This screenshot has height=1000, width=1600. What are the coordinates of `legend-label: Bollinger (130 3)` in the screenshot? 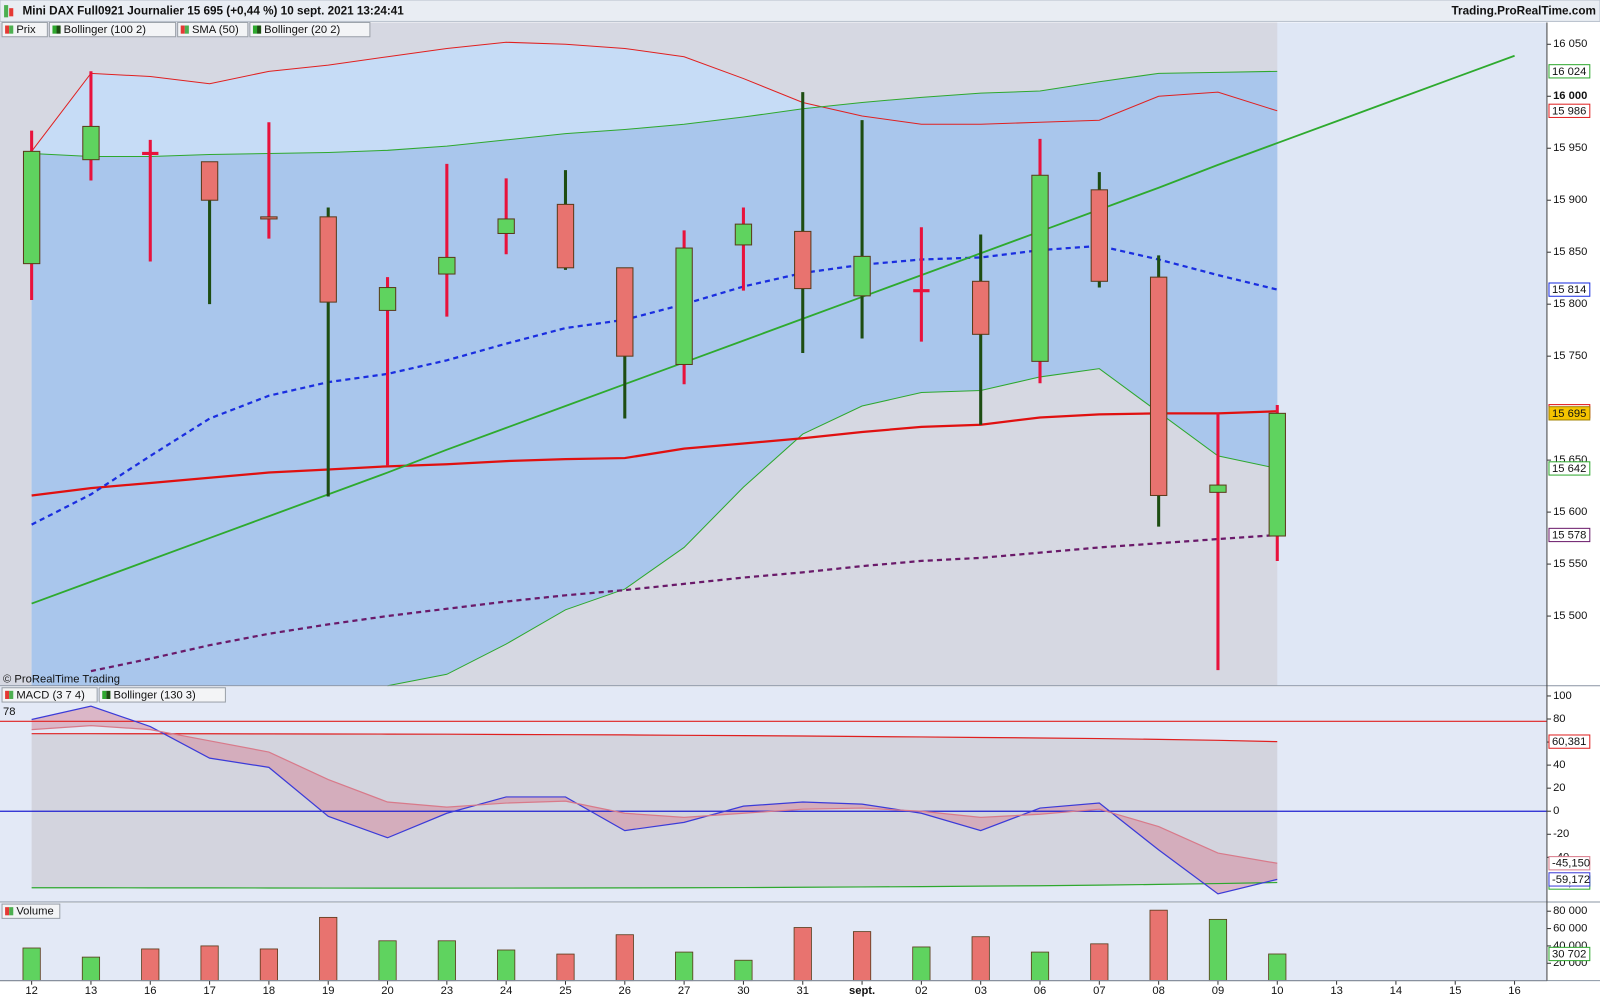 It's located at (154, 695).